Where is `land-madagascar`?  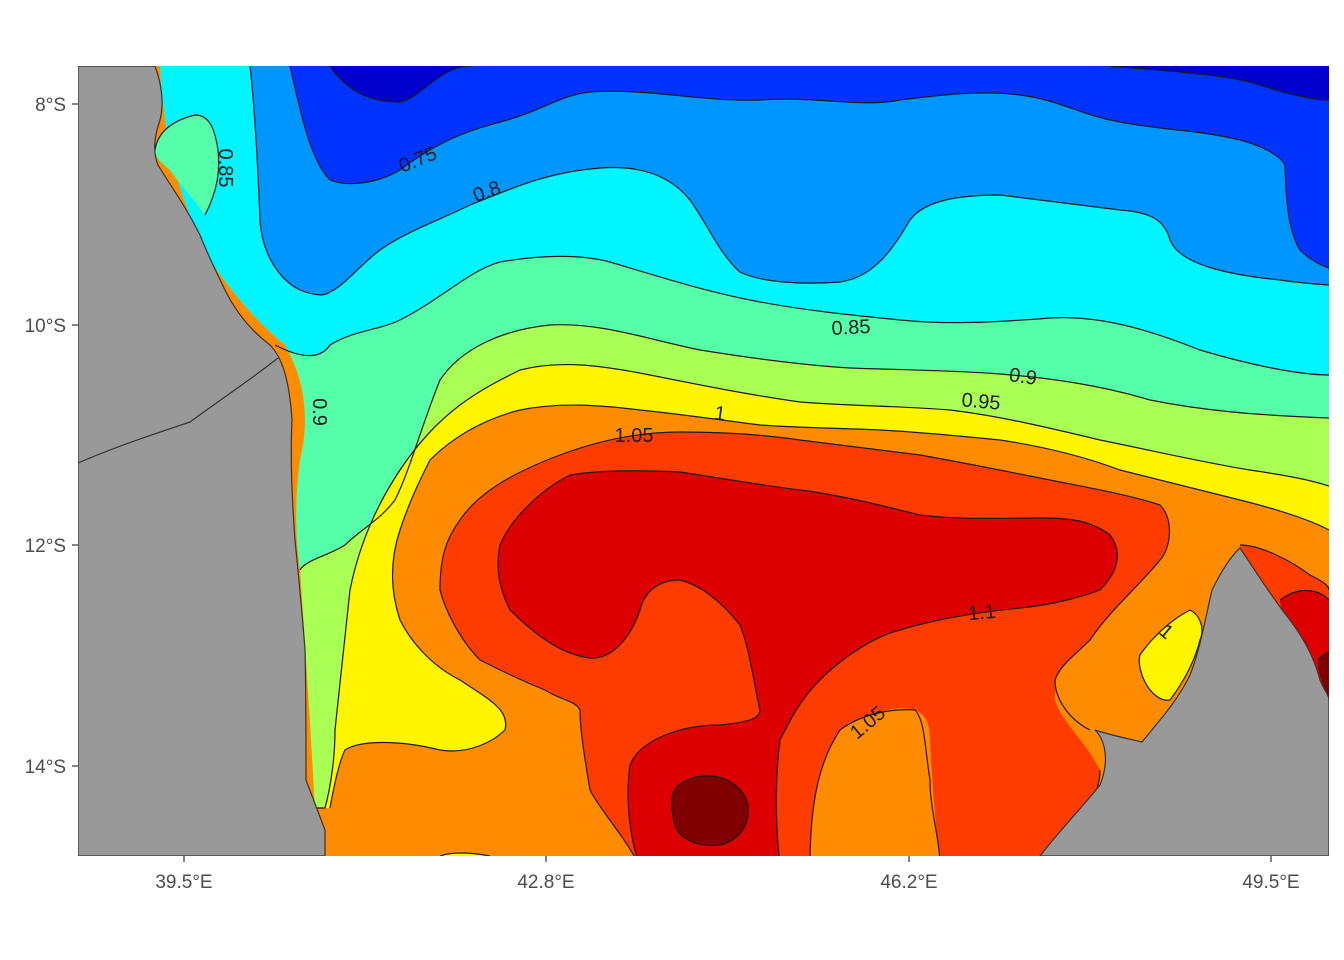 land-madagascar is located at coordinates (1184, 701).